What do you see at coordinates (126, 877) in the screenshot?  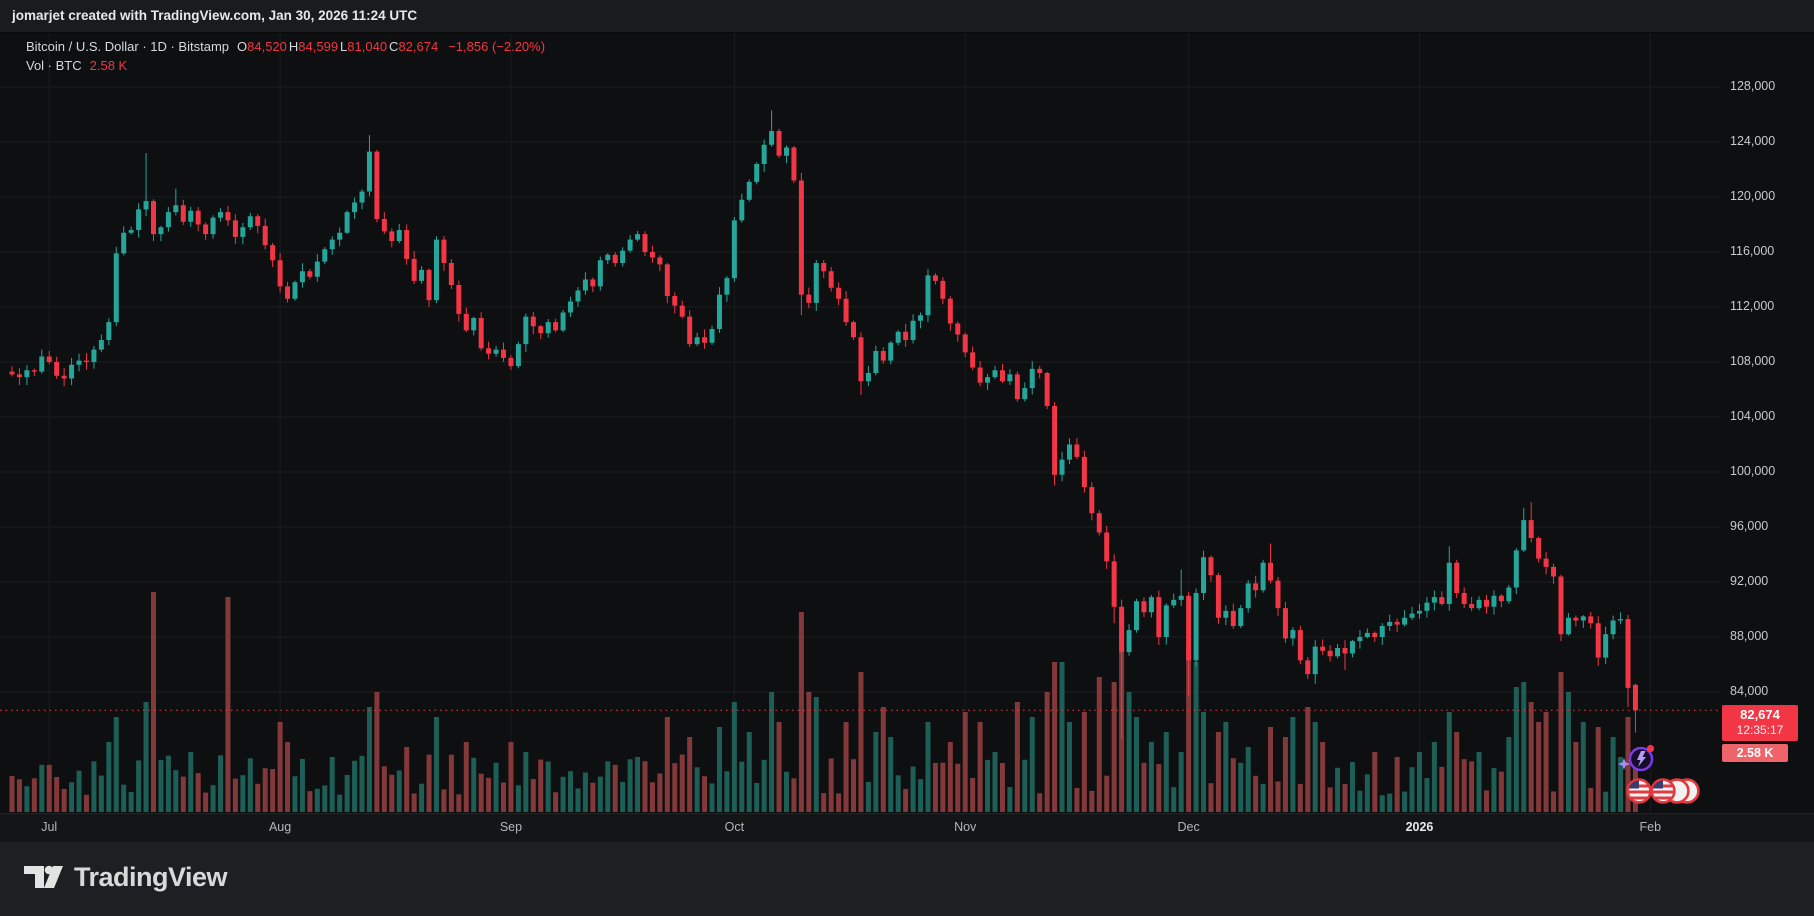 I see `tradingview-logo: TradingView` at bounding box center [126, 877].